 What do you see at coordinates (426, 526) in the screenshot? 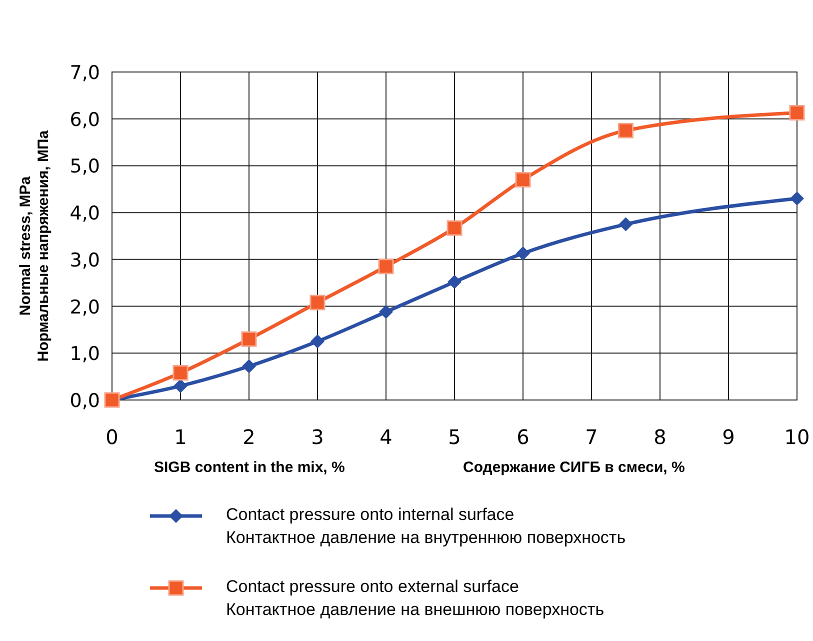
I see `legend-label: Contact pressure onto internal surface Контактное давление на внутреннюю поверхность` at bounding box center [426, 526].